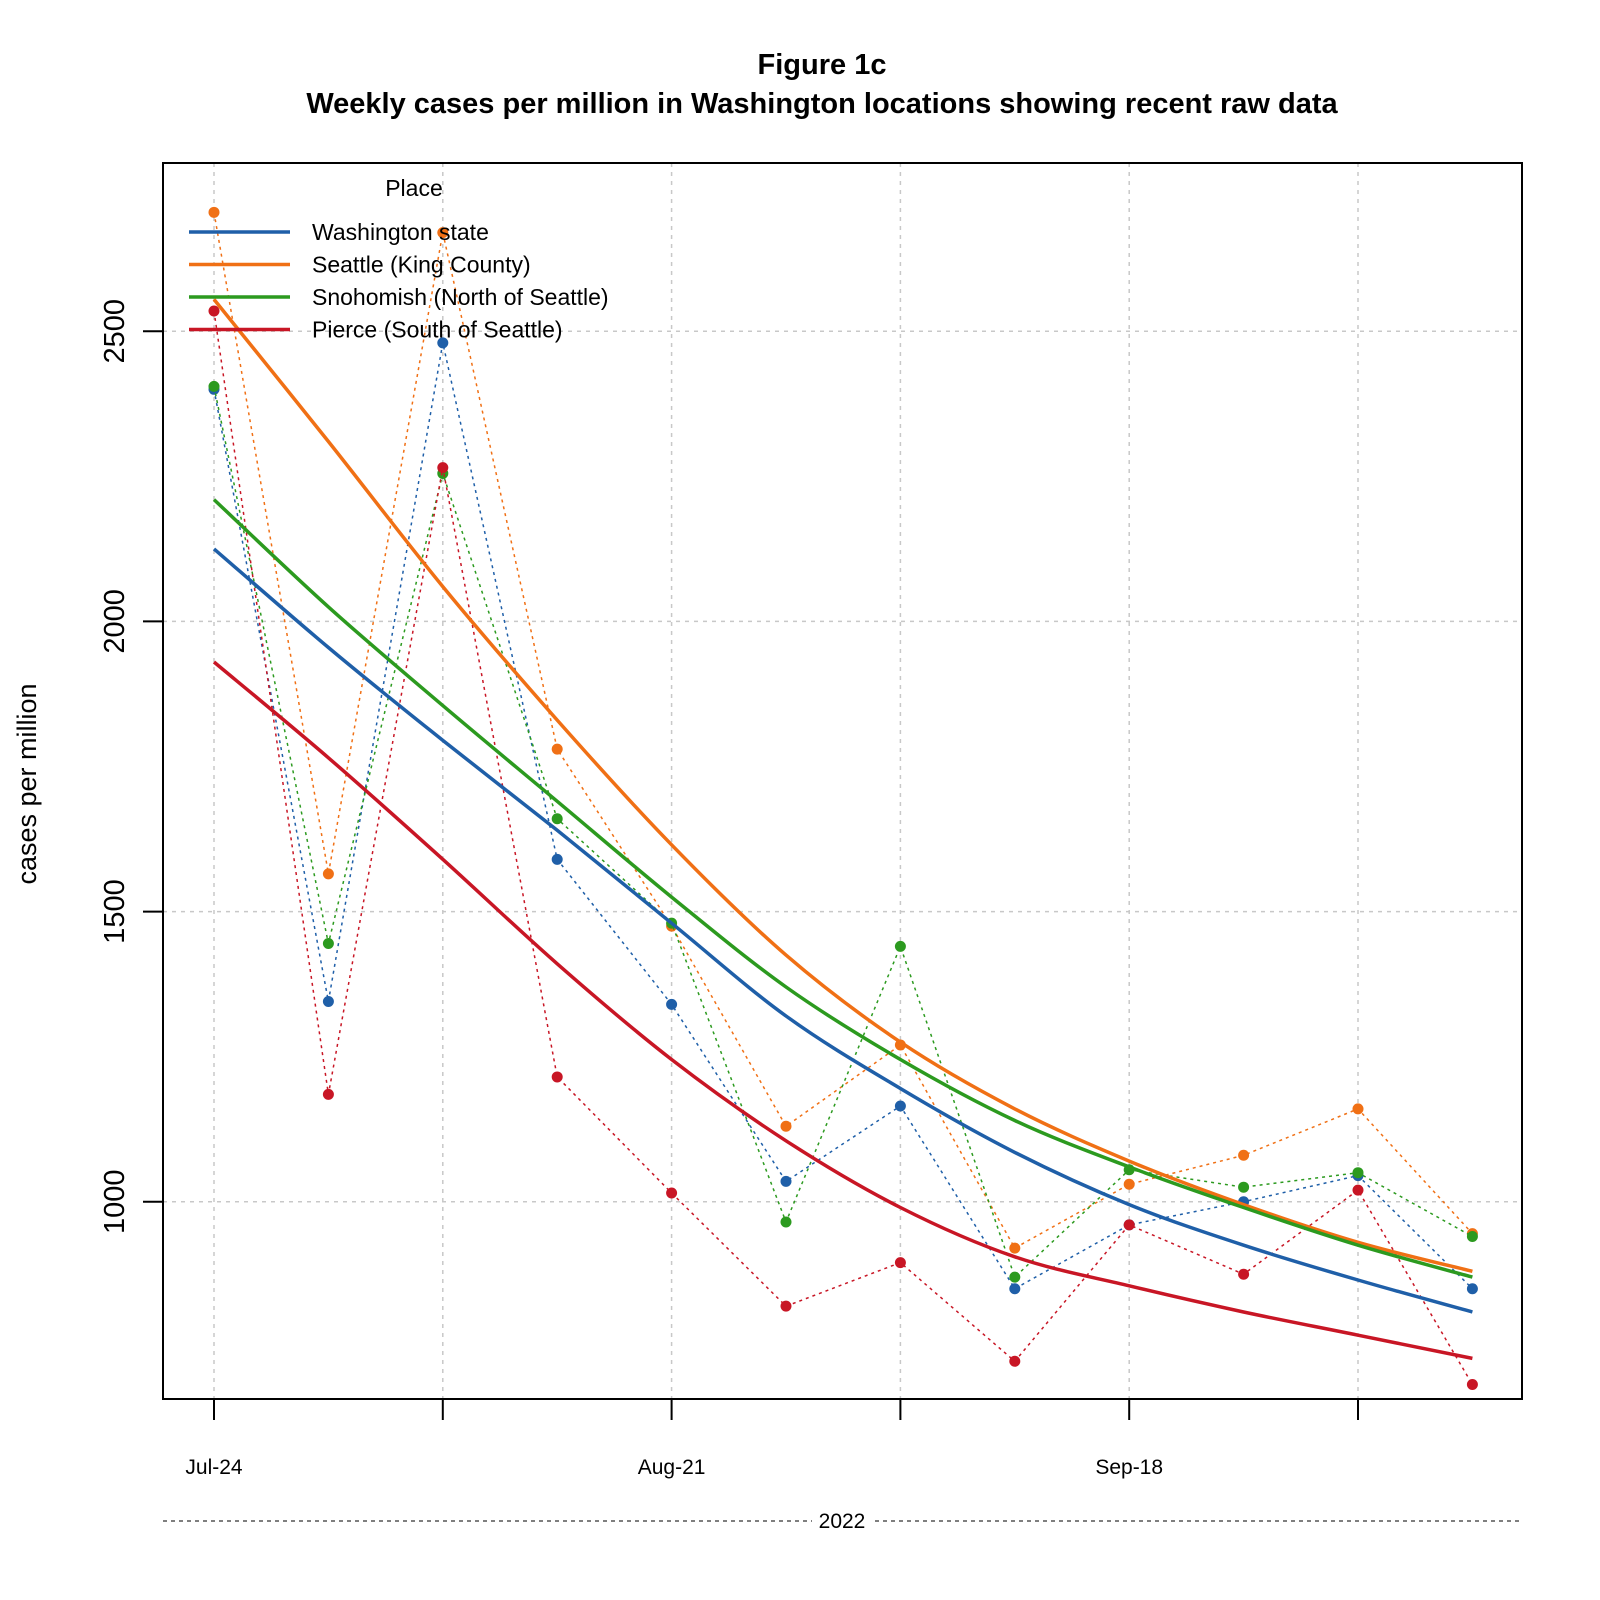 The height and width of the screenshot is (1600, 1600). I want to click on legend-label-2: Snohomish (North of Seattle), so click(460, 297).